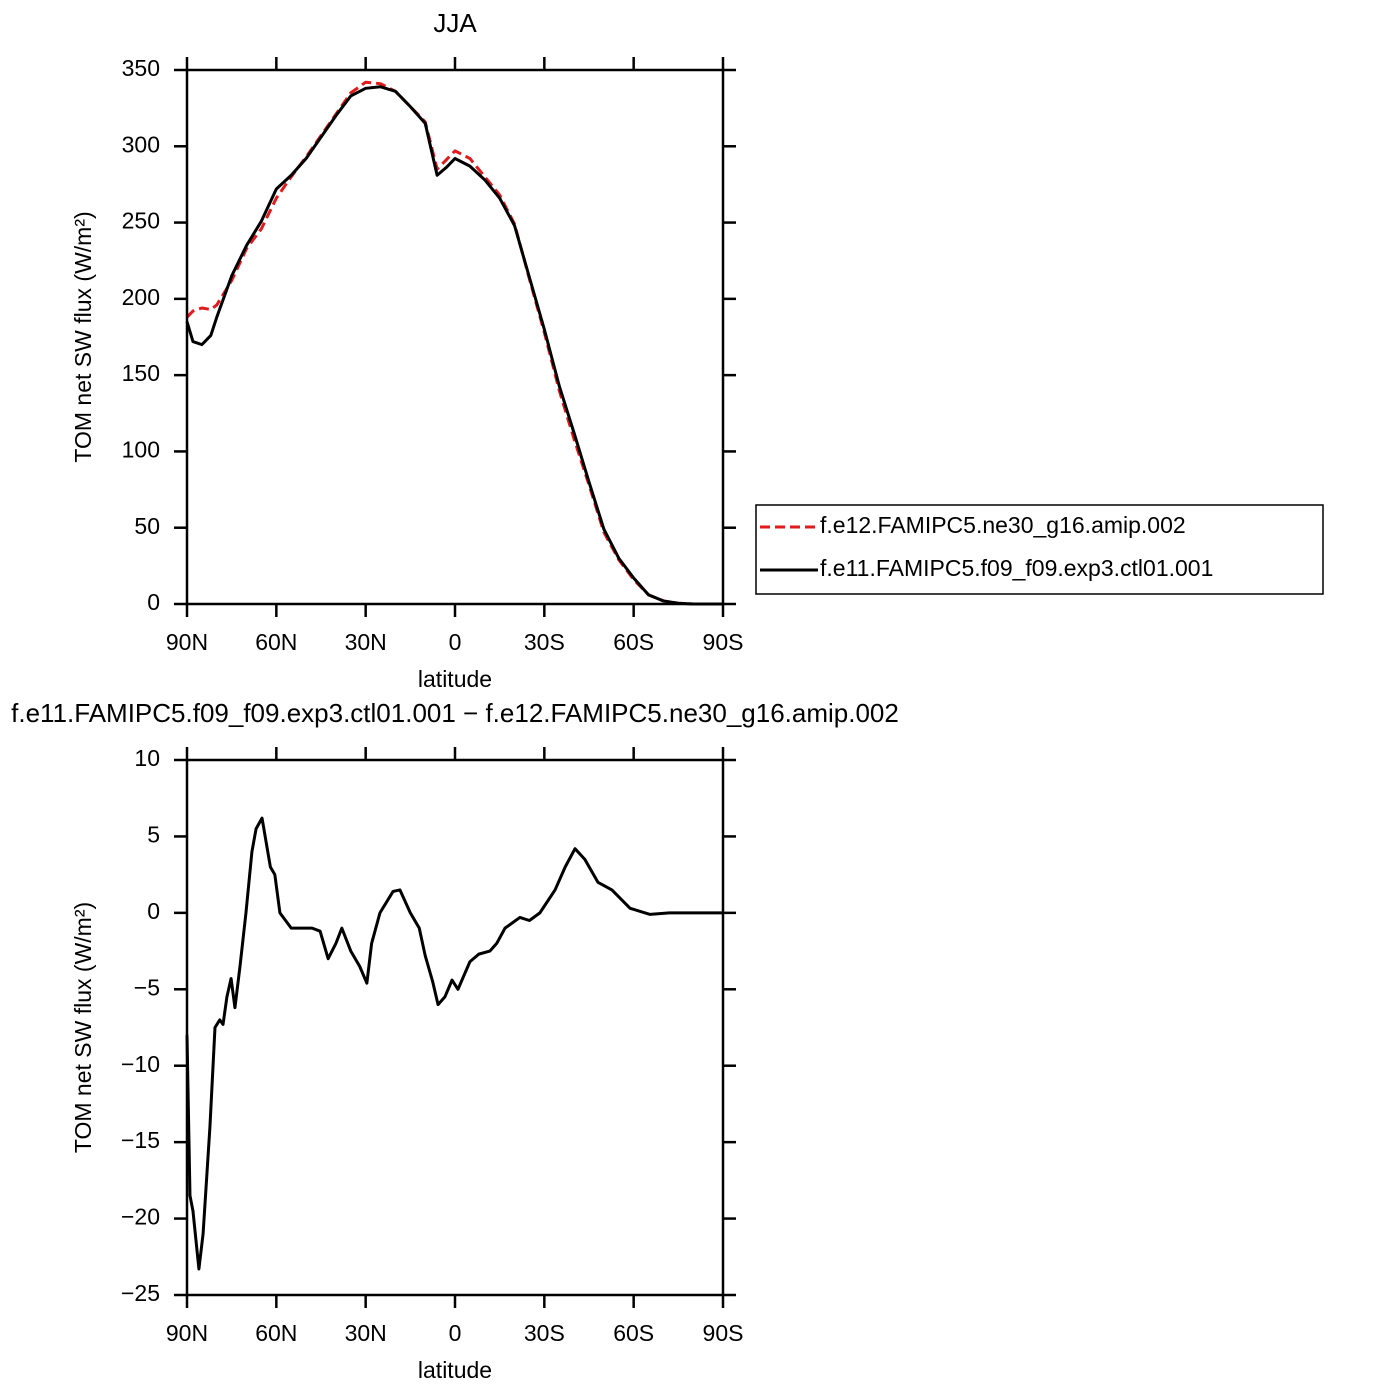 This screenshot has height=1391, width=1394. Describe the element at coordinates (141, 373) in the screenshot. I see `y-tick-label: 150` at that location.